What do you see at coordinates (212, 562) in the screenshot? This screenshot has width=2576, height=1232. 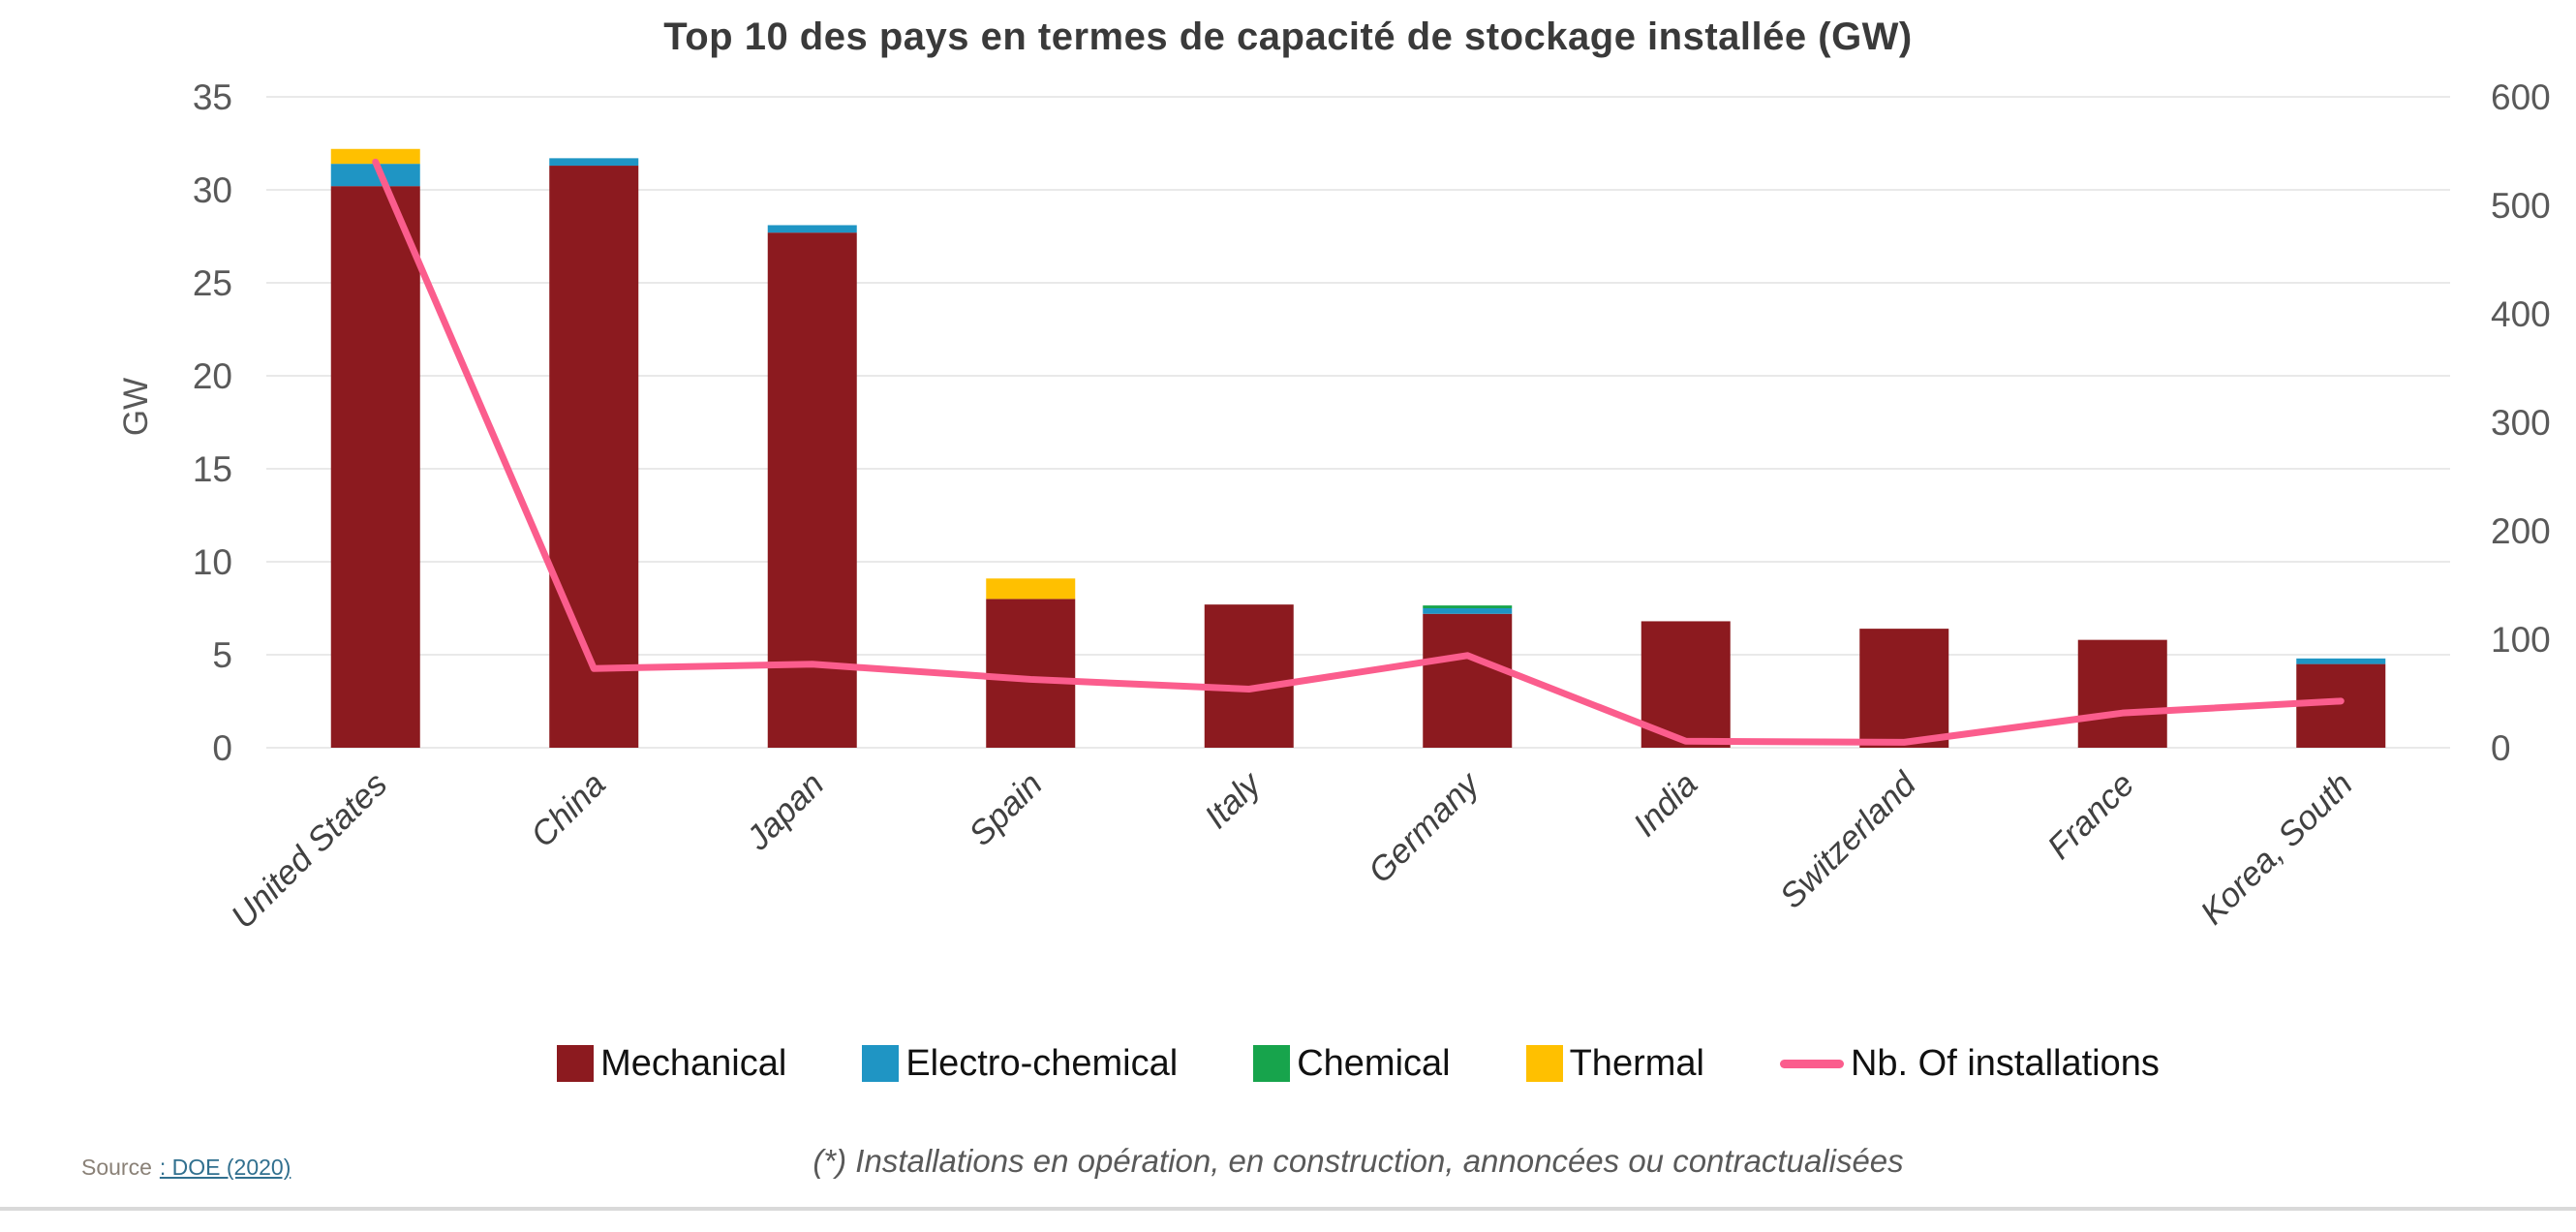 I see `left-axis-tick: 10` at bounding box center [212, 562].